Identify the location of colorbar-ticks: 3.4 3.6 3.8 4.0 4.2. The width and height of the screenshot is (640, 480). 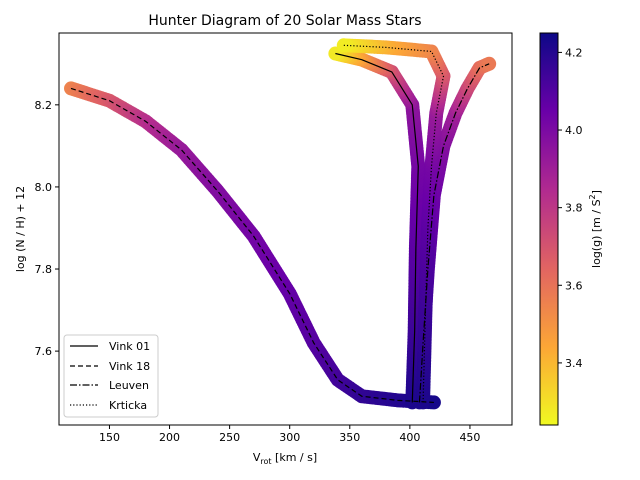
(570, 208).